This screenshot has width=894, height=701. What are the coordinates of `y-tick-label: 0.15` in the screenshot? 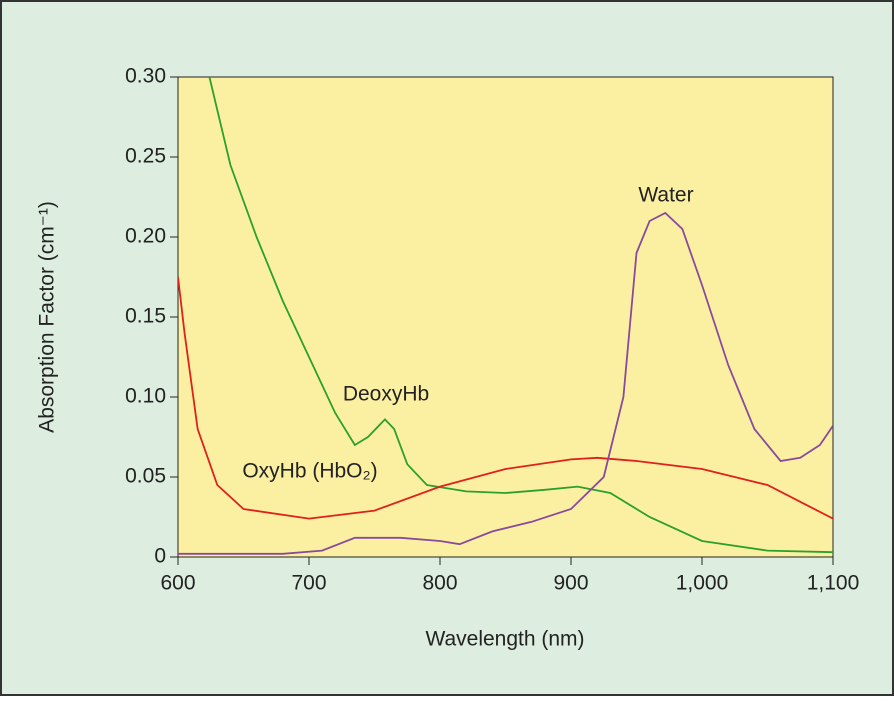 It's located at (145, 316).